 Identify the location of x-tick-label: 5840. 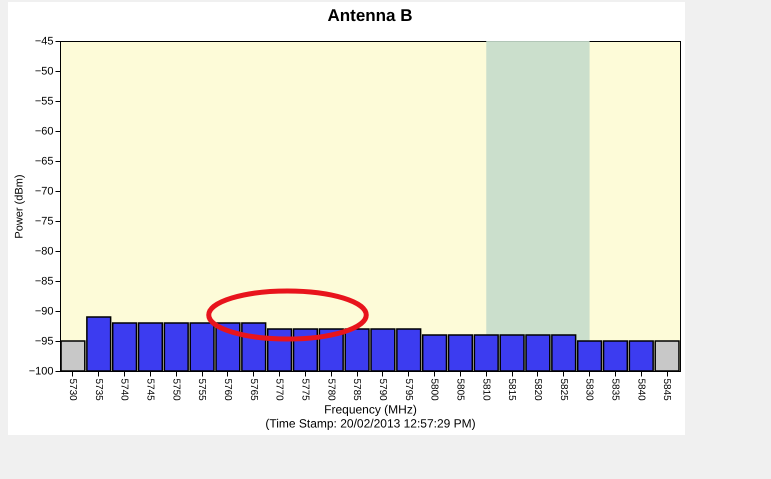
(640, 390).